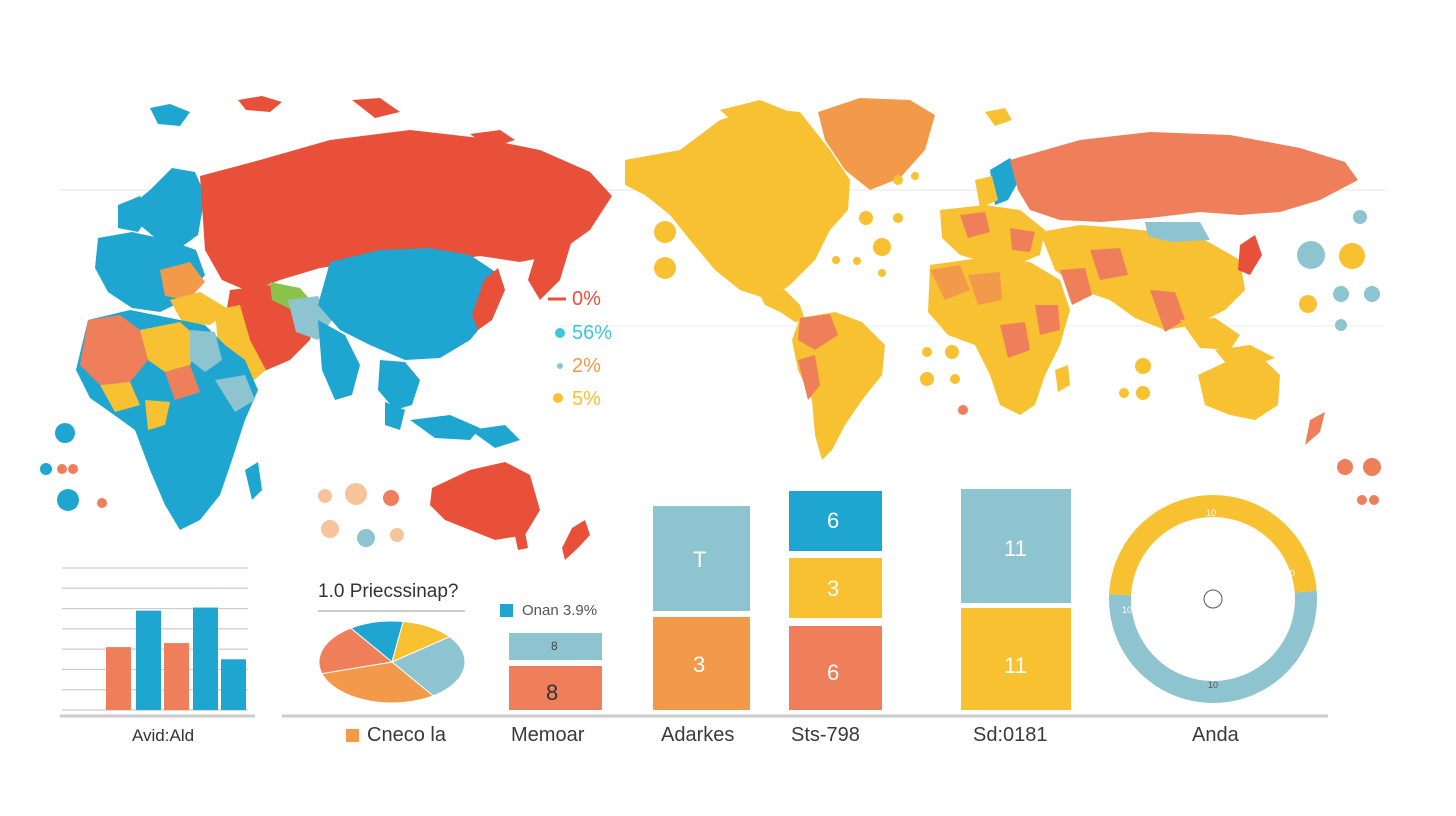 This screenshot has width=1456, height=816. I want to click on memoar-segment-label-0: 8, so click(552, 692).